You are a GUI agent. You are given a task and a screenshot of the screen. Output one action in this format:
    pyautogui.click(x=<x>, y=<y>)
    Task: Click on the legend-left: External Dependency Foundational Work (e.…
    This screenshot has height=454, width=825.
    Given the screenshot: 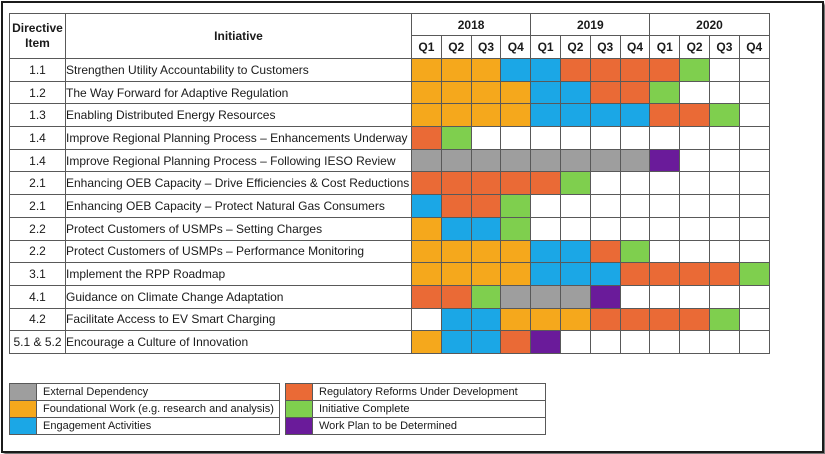 What is the action you would take?
    pyautogui.click(x=144, y=409)
    